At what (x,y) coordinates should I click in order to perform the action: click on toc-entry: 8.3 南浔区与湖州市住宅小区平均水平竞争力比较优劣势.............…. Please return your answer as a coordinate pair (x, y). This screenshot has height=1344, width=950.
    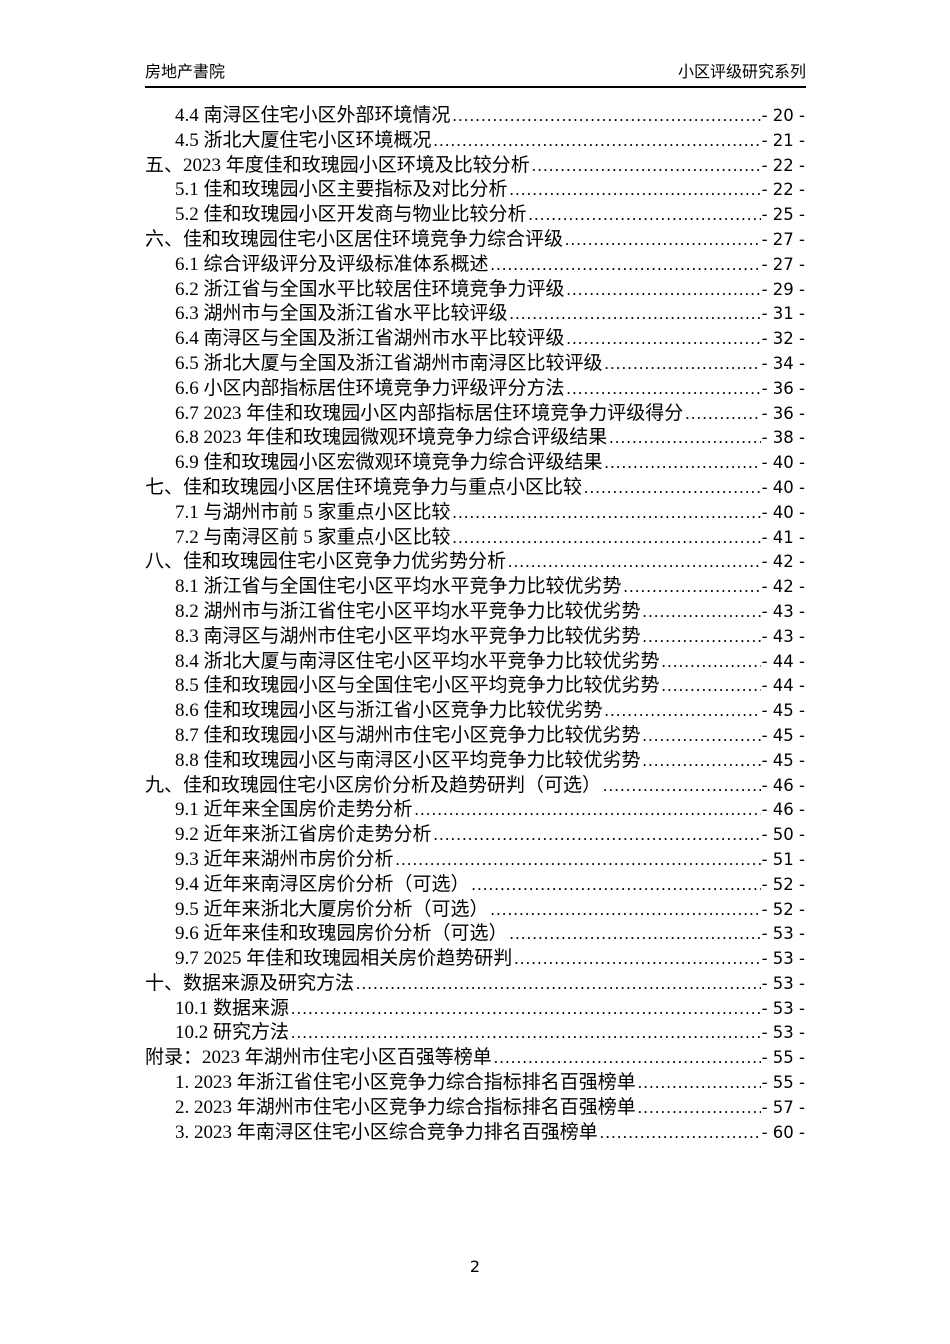
    Looking at the image, I should click on (475, 633).